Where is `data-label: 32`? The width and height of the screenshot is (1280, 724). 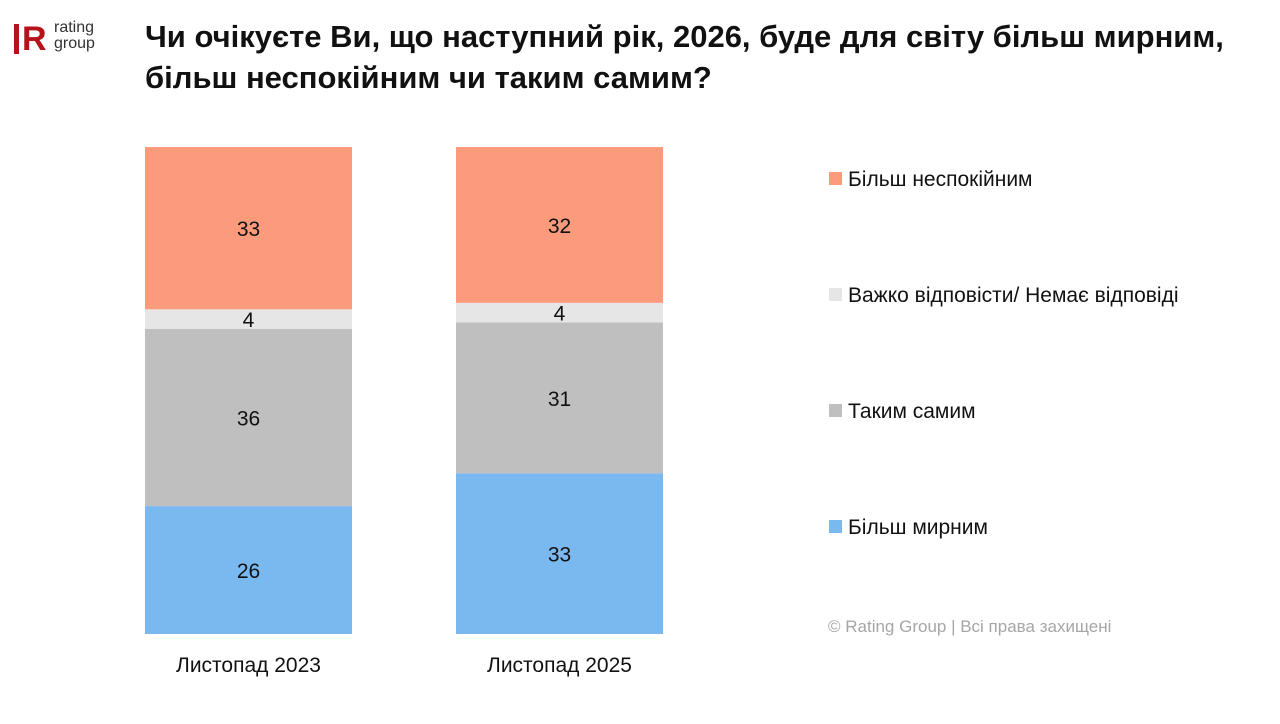 data-label: 32 is located at coordinates (559, 226).